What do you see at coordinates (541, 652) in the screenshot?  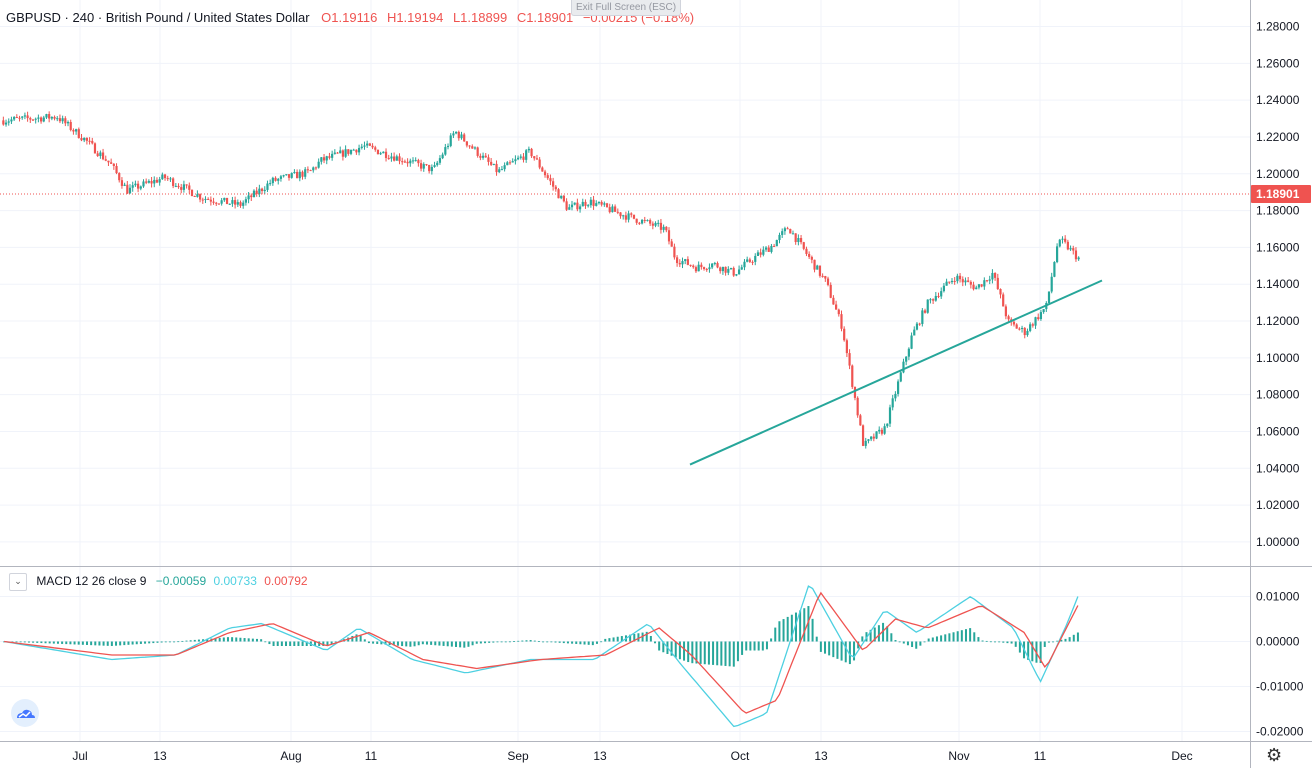 I see `macd-signal-line` at bounding box center [541, 652].